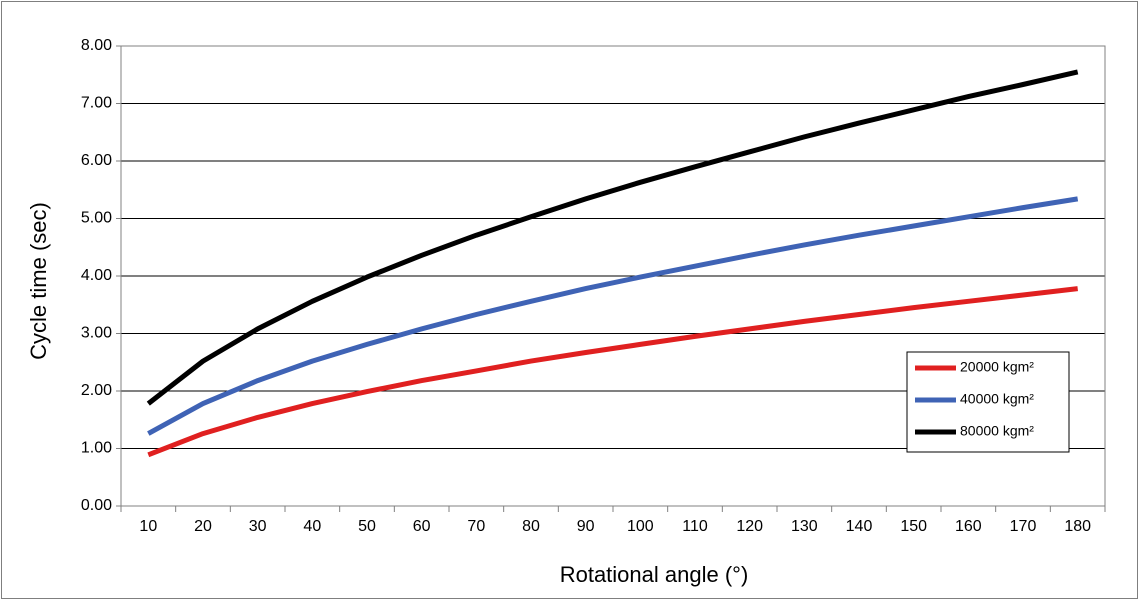 The width and height of the screenshot is (1141, 602). What do you see at coordinates (96, 218) in the screenshot?
I see `y-tick-label: 5.00` at bounding box center [96, 218].